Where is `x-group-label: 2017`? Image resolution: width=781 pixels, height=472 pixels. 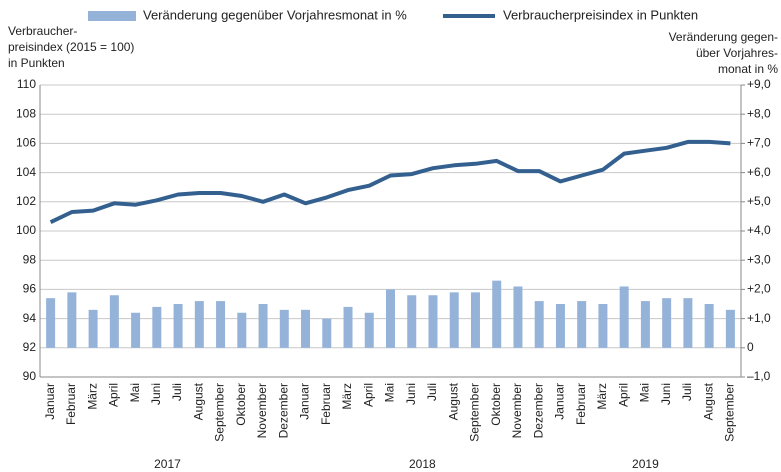 x-group-label: 2017 is located at coordinates (167, 464).